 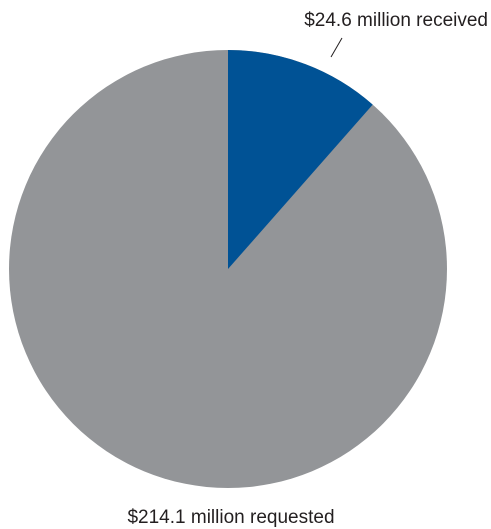 I want to click on requested-label: $214.1 million requested, so click(x=230, y=517).